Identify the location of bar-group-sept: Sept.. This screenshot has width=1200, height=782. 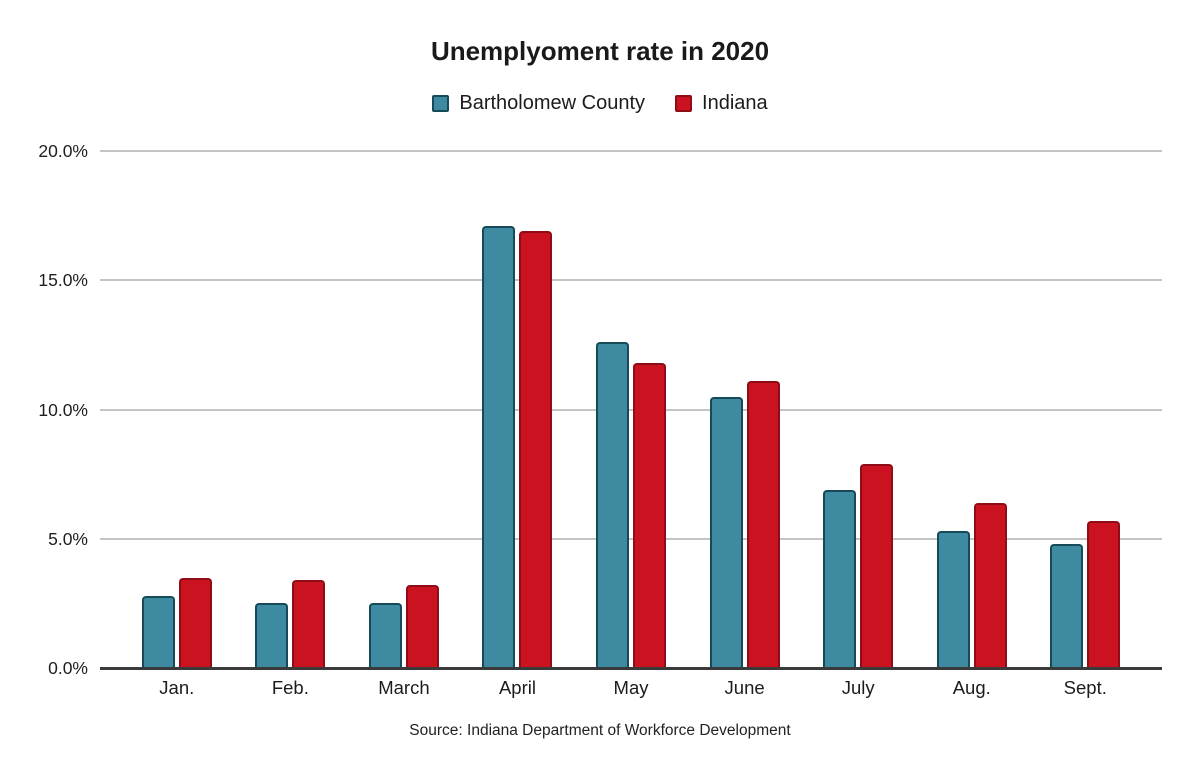
(1086, 424).